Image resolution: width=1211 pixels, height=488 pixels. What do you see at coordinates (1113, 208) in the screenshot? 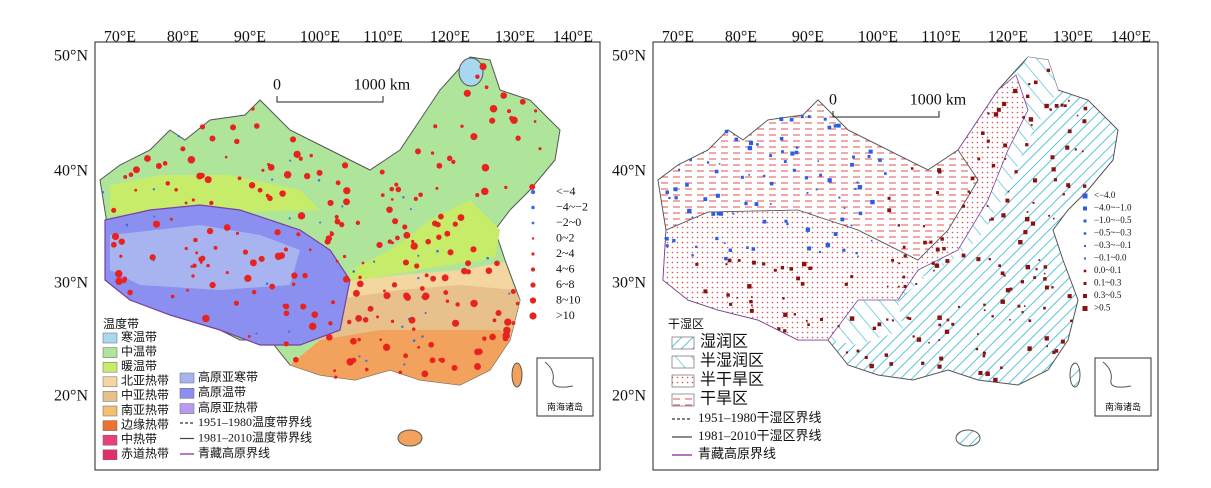
I see `value-legend-label: −4.0~−1.0` at bounding box center [1113, 208].